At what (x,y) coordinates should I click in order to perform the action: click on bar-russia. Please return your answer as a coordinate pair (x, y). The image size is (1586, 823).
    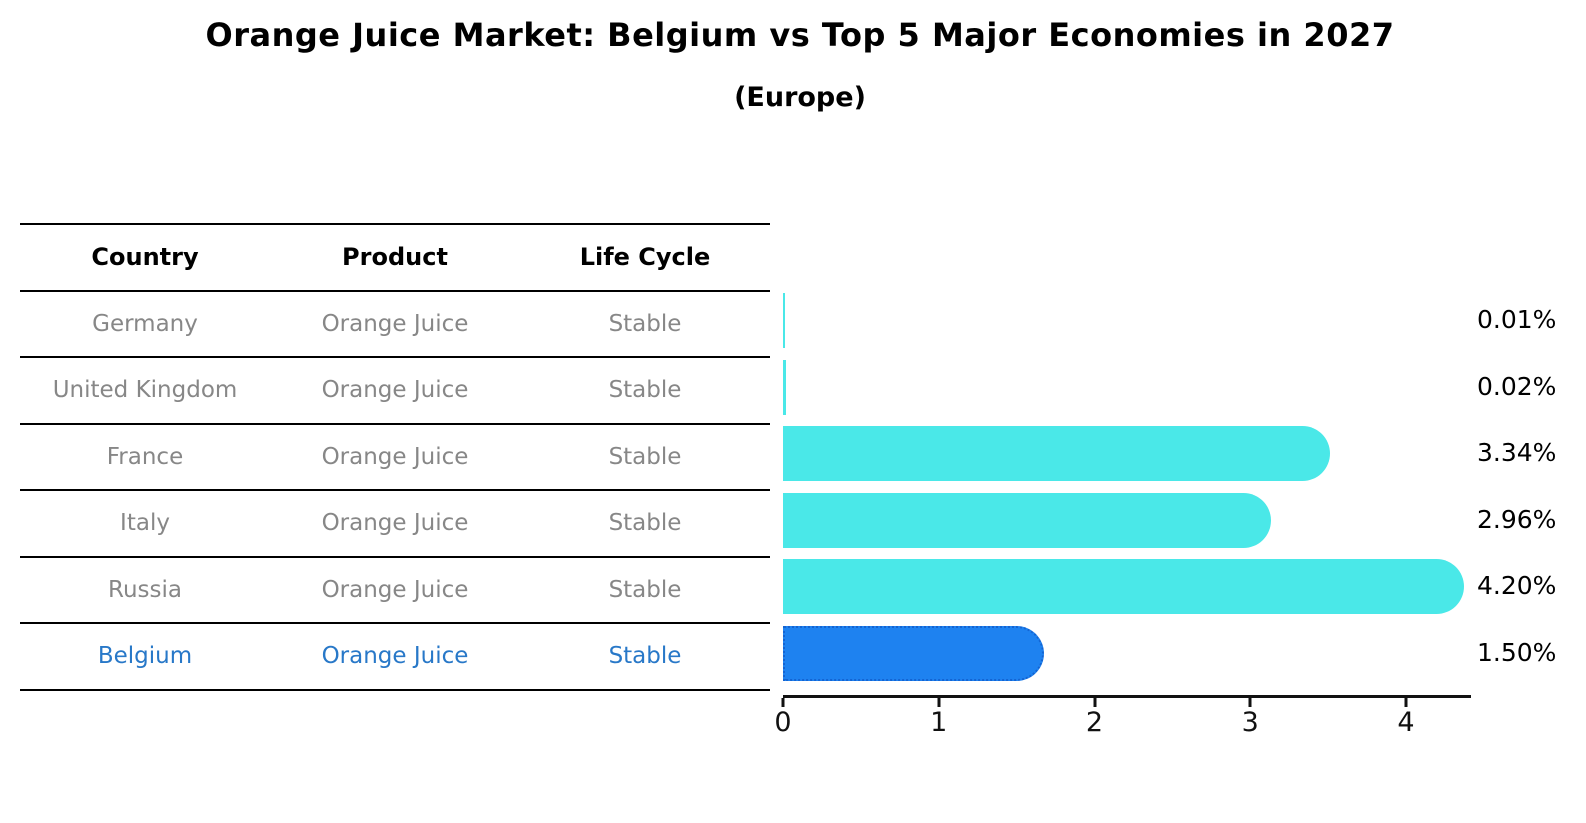
    Looking at the image, I should click on (1124, 586).